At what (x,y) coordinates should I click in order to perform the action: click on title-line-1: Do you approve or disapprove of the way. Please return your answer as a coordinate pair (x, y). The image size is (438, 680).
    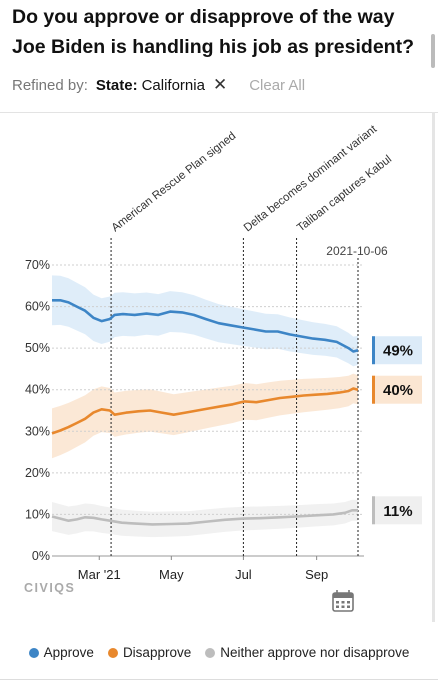
    Looking at the image, I should click on (203, 17).